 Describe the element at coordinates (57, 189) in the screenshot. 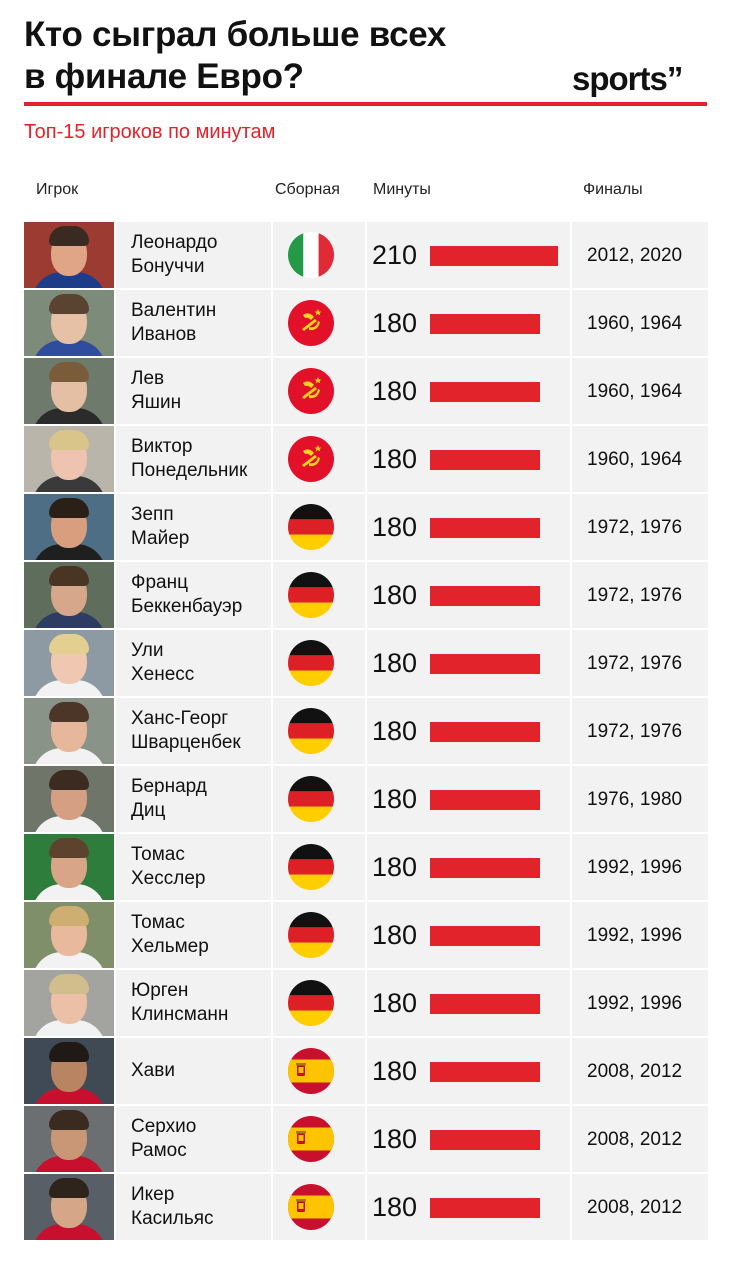

I see `column-header-player: Игрок` at that location.